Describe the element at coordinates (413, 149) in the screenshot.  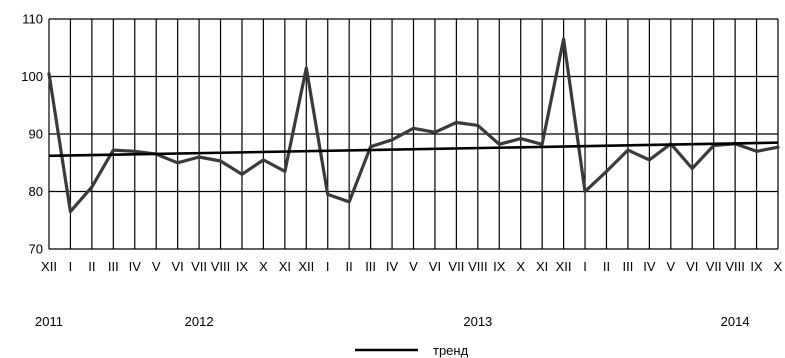
I see `trend-line` at that location.